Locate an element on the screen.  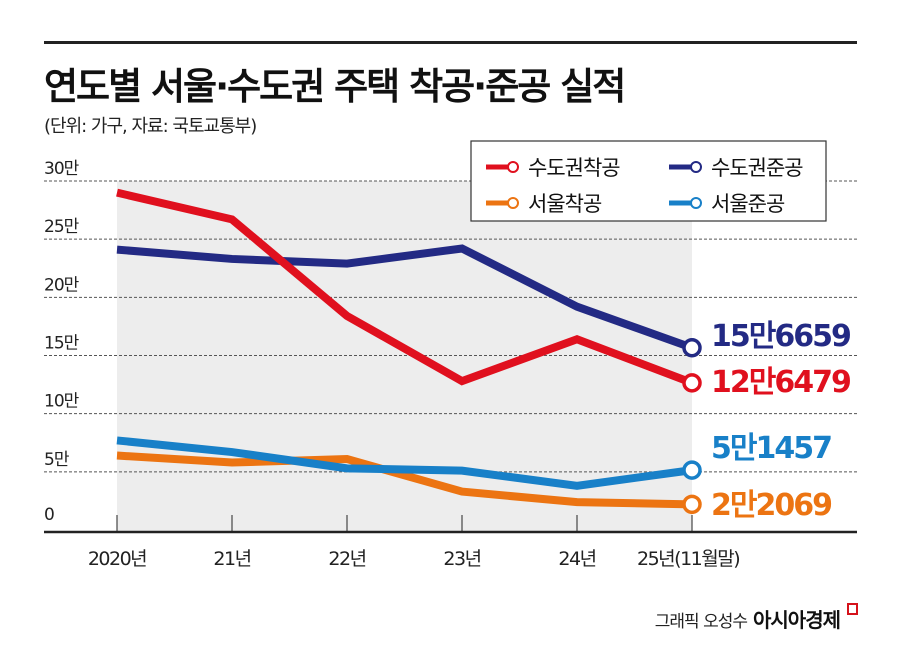
y-tick-label: 30만 is located at coordinates (62, 169).